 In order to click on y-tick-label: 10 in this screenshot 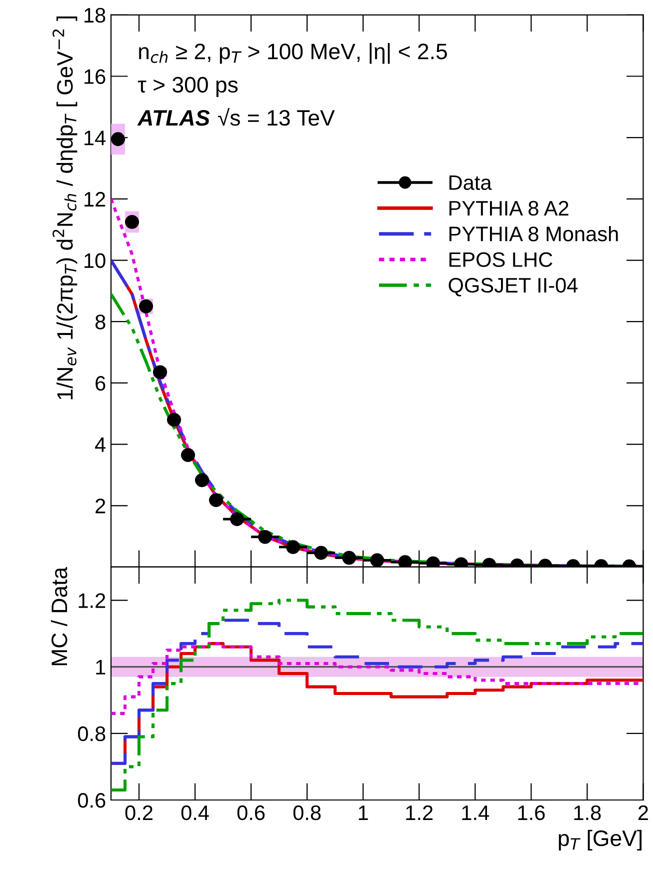, I will do `click(95, 260)`.